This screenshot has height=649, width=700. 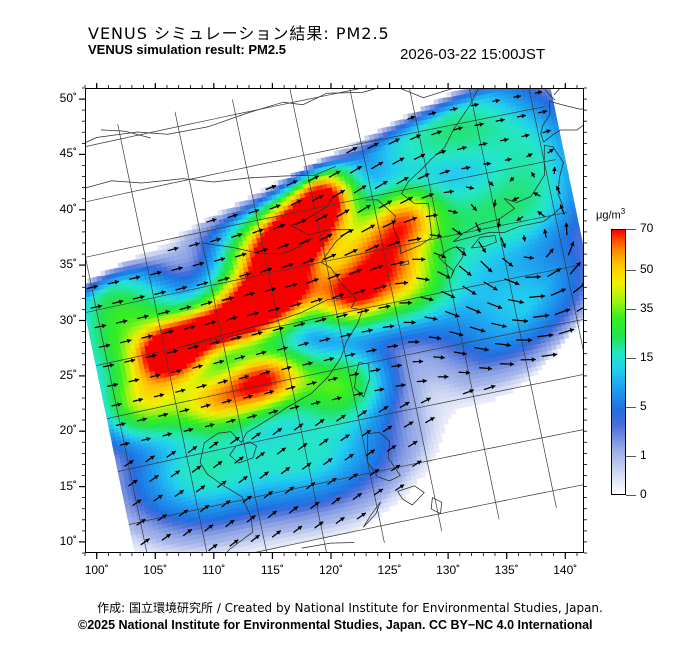 I want to click on lon-tick-label-110: 110˚, so click(x=214, y=570).